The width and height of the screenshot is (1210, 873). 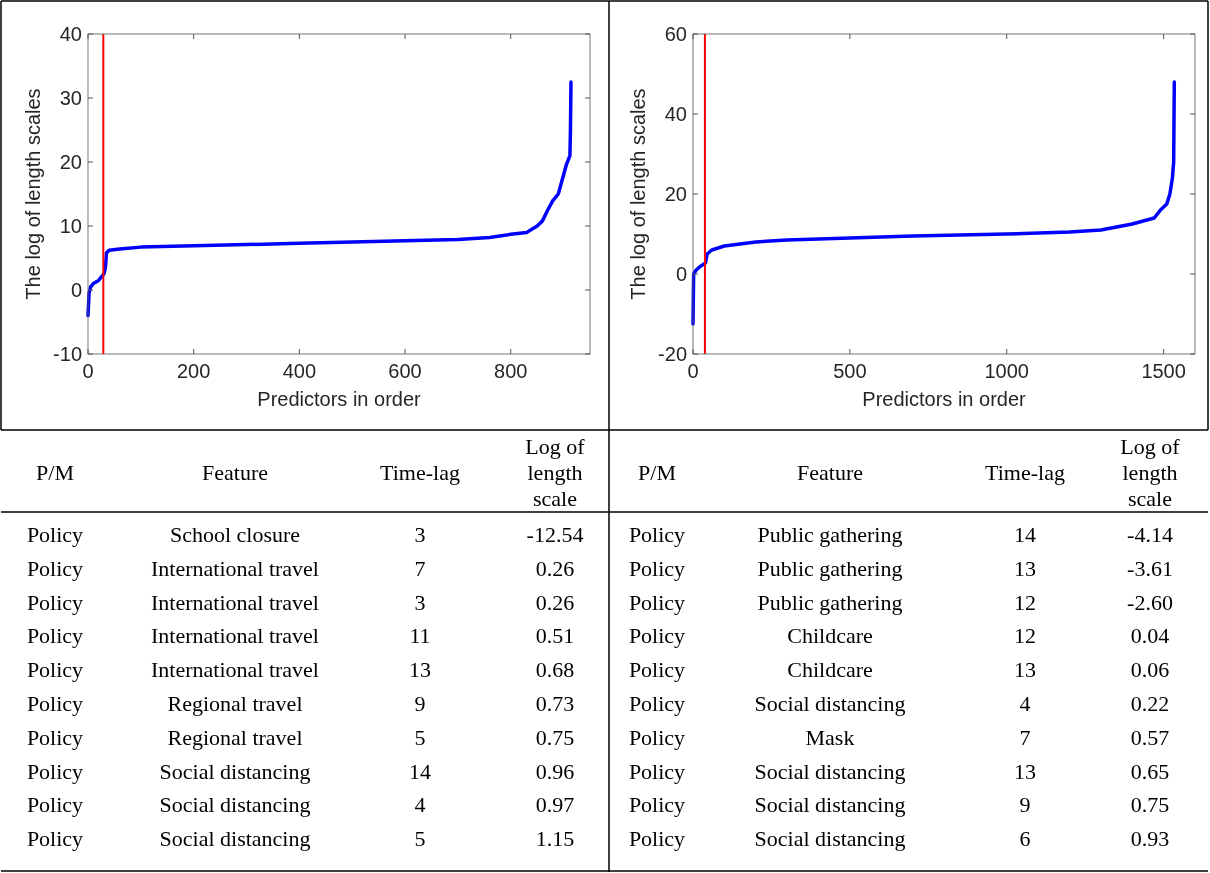 What do you see at coordinates (555, 636) in the screenshot?
I see `text: 0.51` at bounding box center [555, 636].